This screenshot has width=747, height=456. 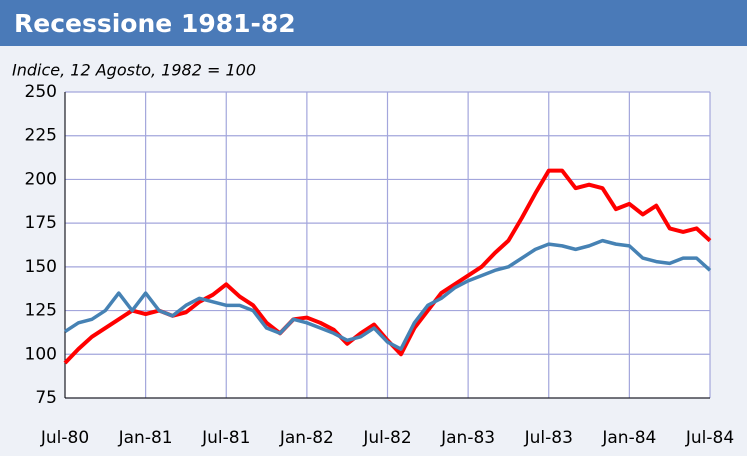 I want to click on x-tick-label: Jan-83, so click(x=467, y=438).